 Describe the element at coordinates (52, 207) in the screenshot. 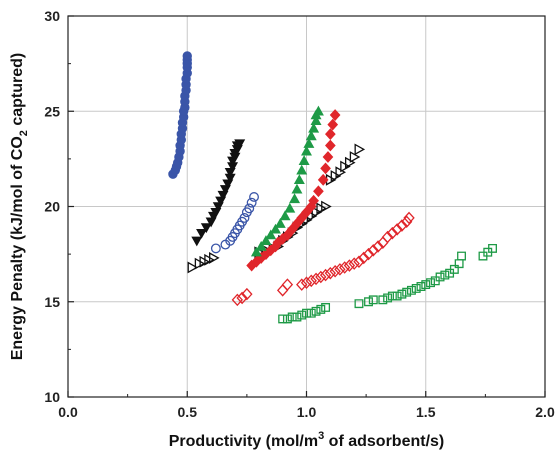

I see `y-tick-label: 20` at that location.